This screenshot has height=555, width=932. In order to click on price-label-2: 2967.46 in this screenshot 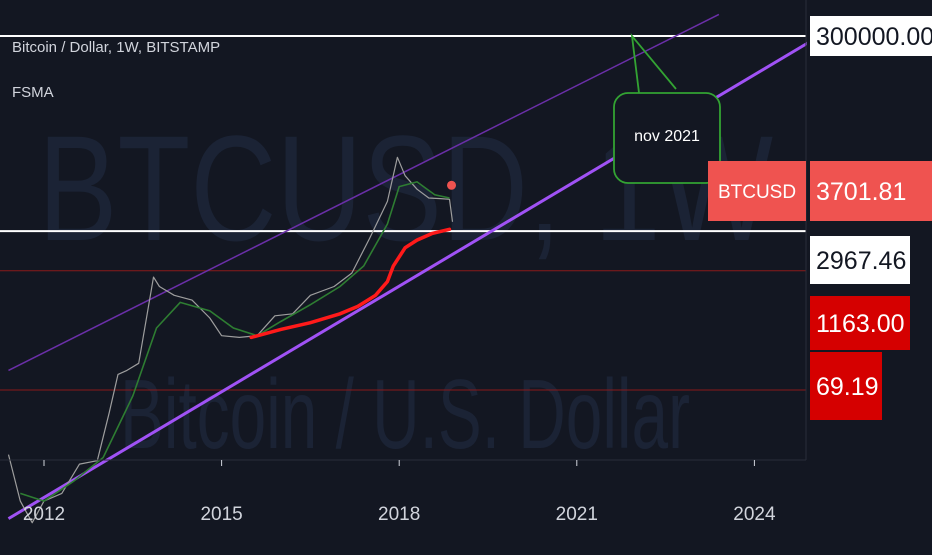, I will do `click(860, 260)`.